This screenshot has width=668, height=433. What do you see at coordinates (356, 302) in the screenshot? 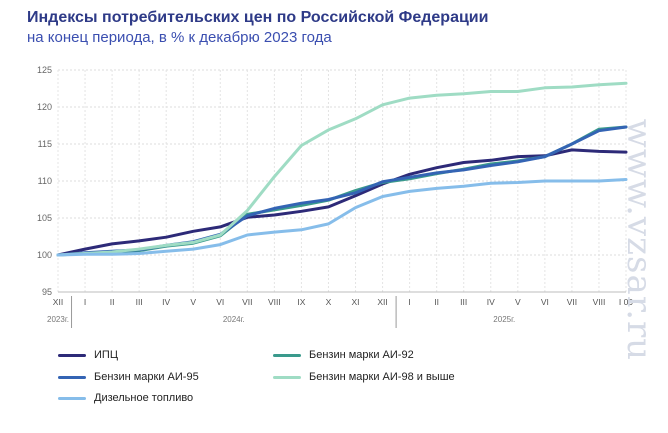
I see `x-tick-label: XI` at bounding box center [356, 302].